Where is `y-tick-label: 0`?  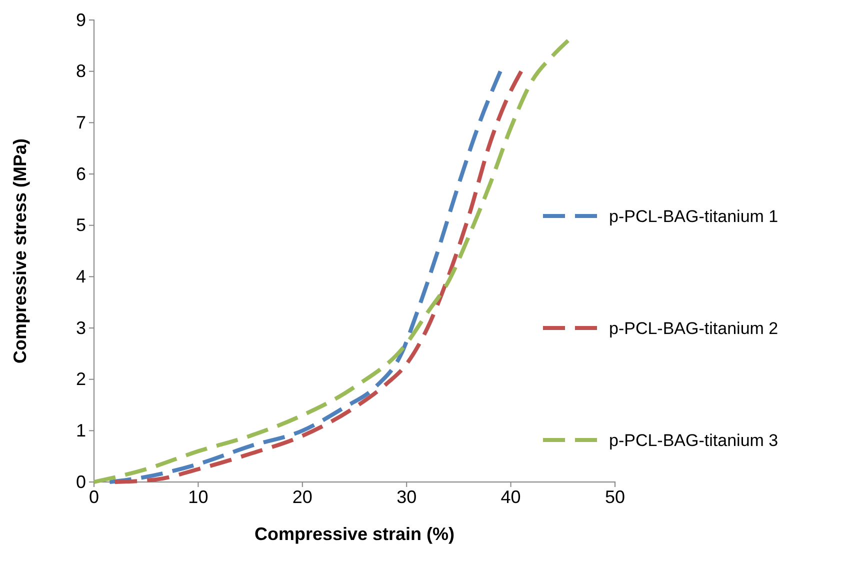 y-tick-label: 0 is located at coordinates (81, 482).